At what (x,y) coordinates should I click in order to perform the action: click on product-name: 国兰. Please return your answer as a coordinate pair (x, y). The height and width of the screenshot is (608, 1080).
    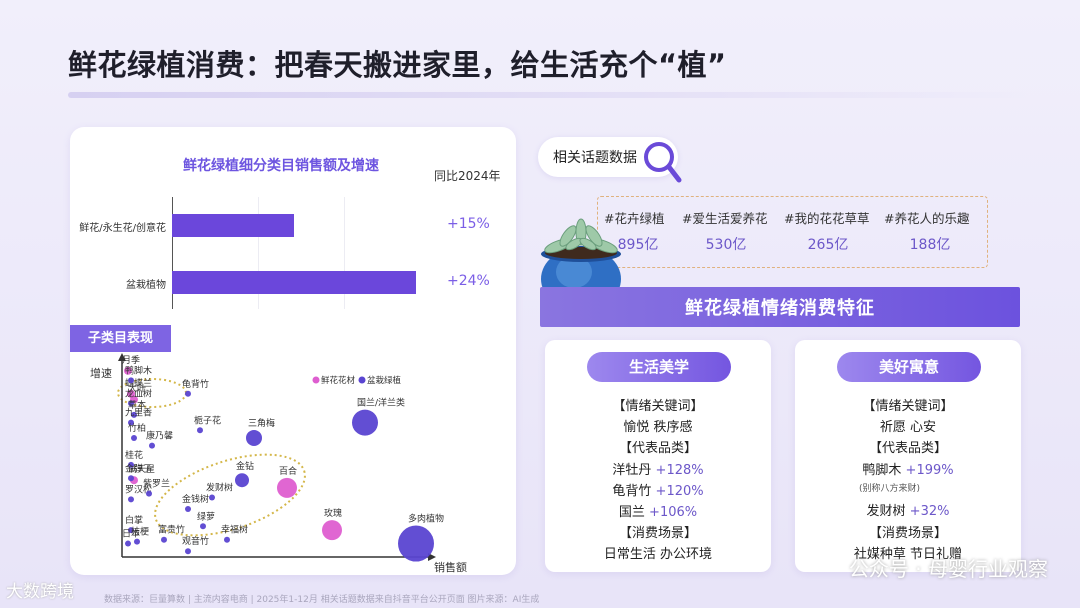
    Looking at the image, I should click on (631, 512).